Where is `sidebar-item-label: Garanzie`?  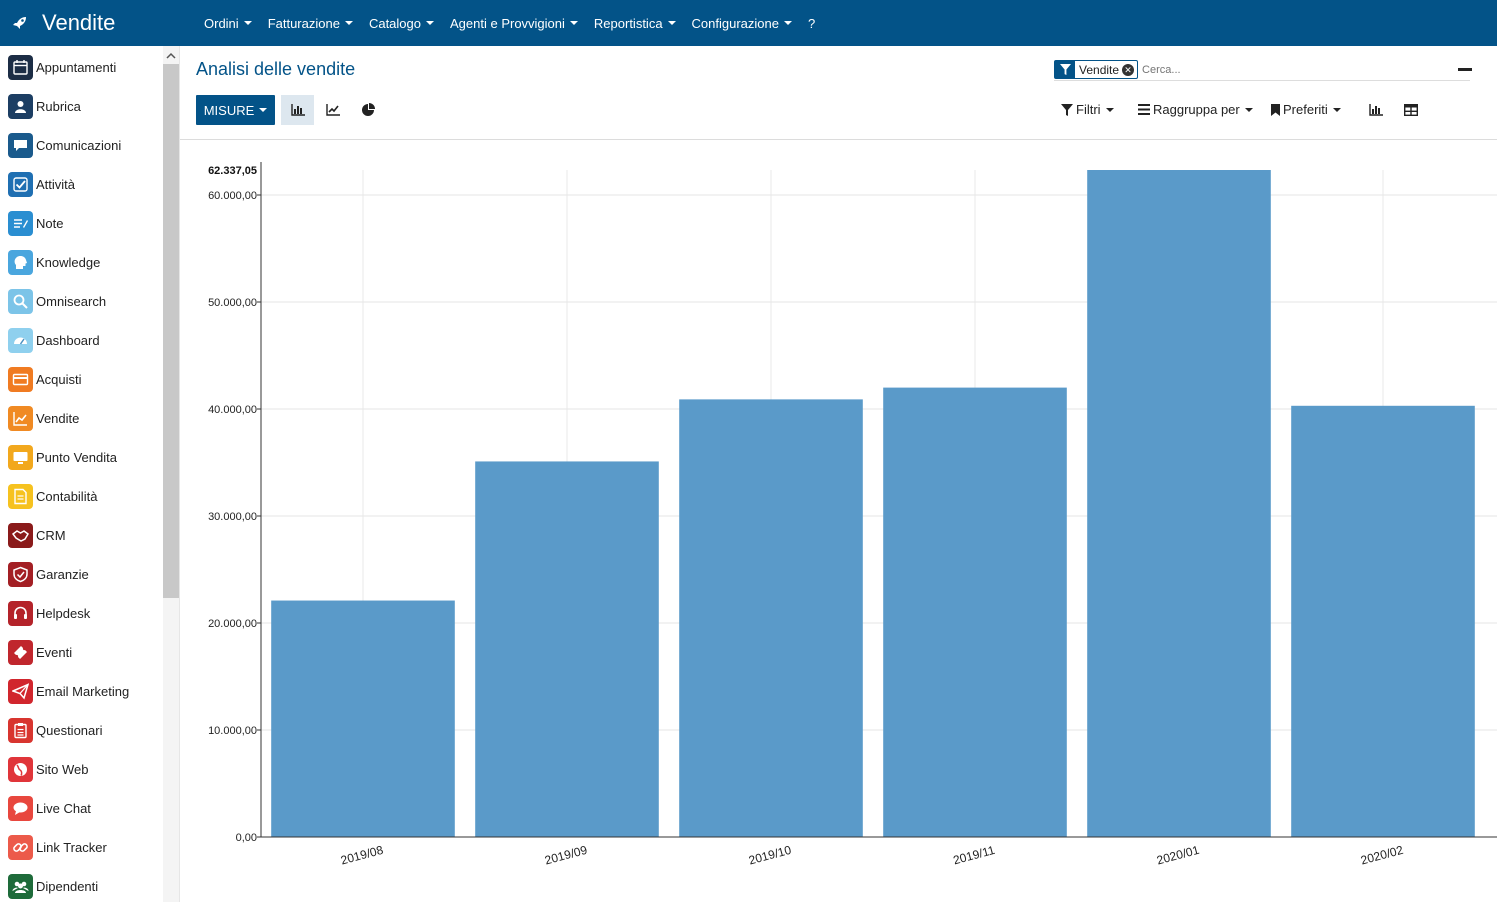
sidebar-item-label: Garanzie is located at coordinates (62, 574).